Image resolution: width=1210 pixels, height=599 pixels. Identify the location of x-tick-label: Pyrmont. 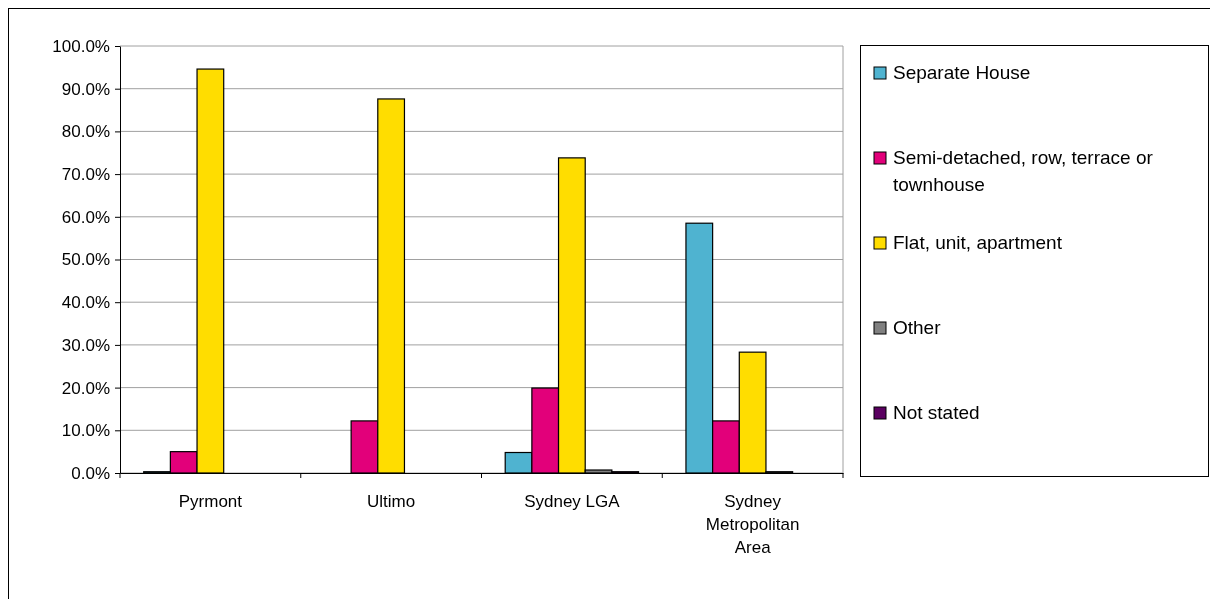
(210, 501).